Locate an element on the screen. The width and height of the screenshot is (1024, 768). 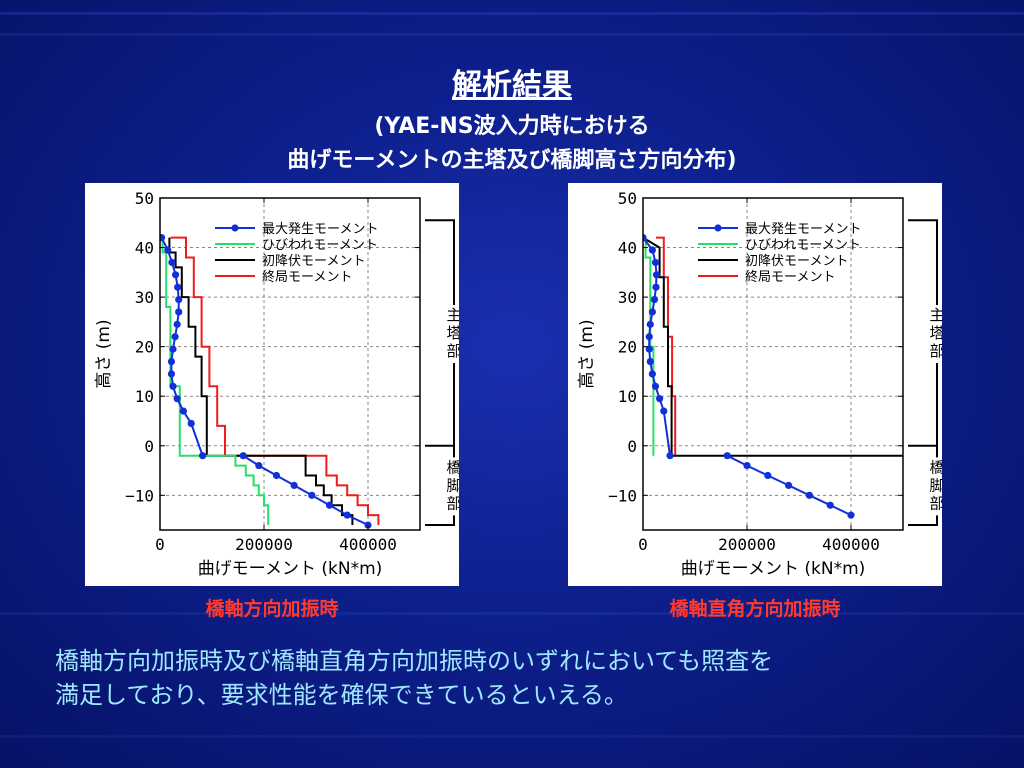
subtitle-line-2: 曲げモーメントの主塔及び橋脚高さ方向分布) is located at coordinates (512, 160).